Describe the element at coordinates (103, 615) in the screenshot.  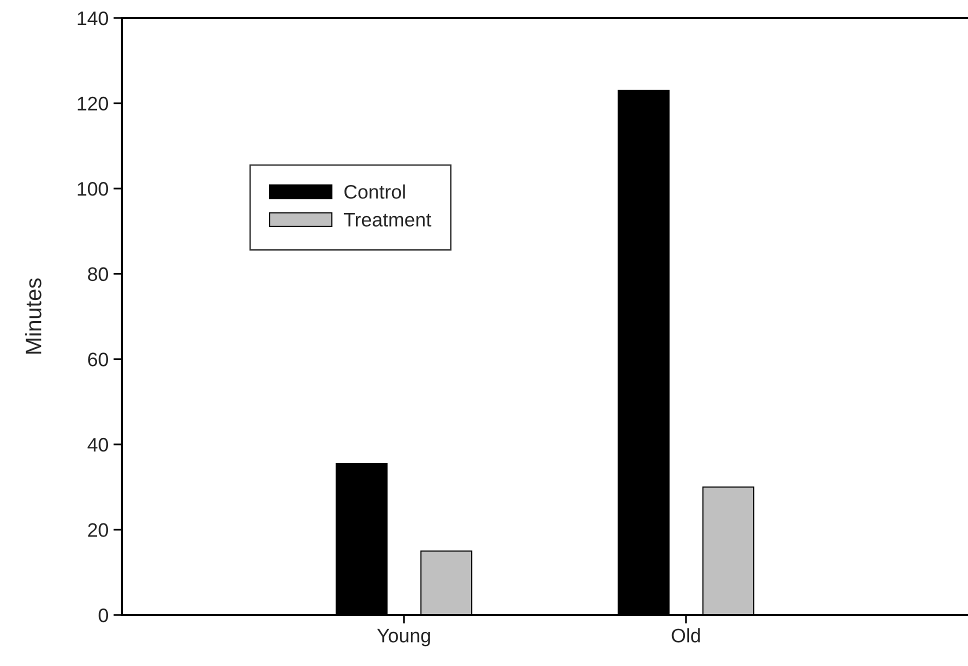
I see `y-tick-label: 0` at that location.